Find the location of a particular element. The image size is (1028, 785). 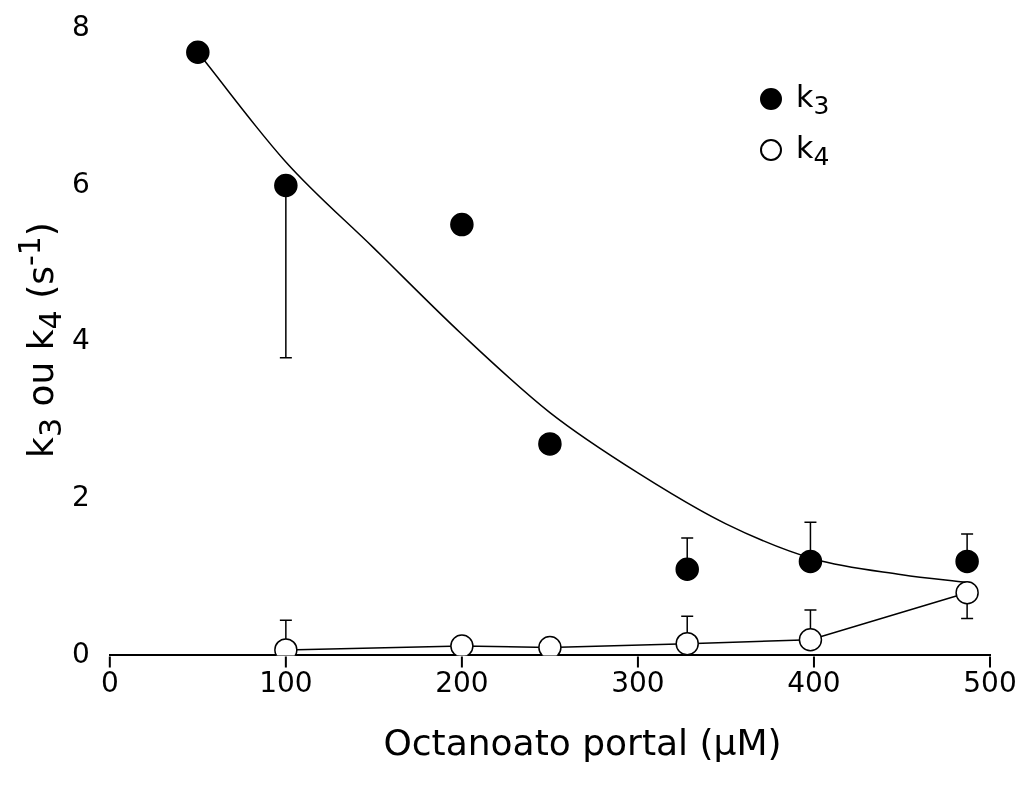

x-tick-label: 300 is located at coordinates (638, 683).